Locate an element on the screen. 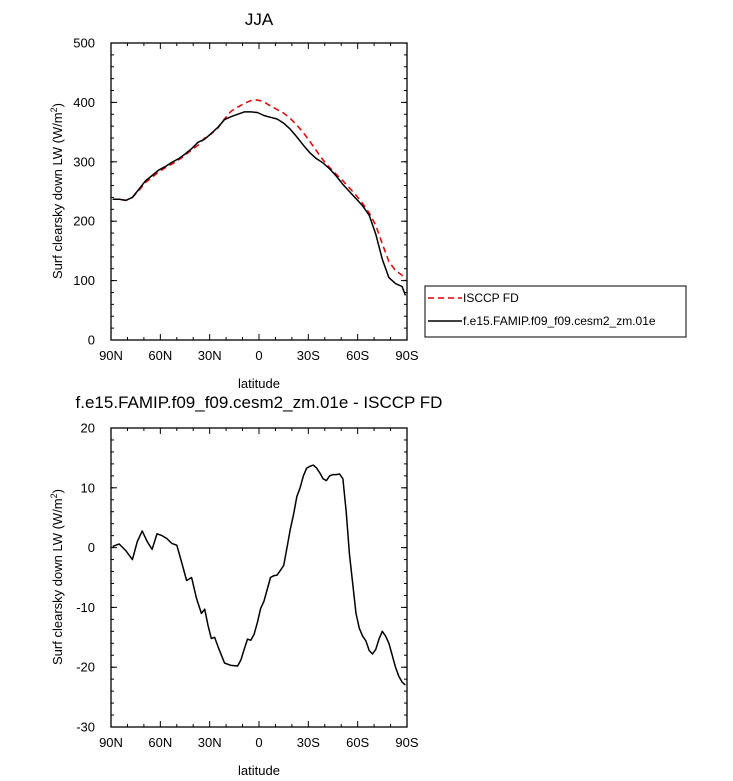 This screenshot has width=733, height=781. top-y-tick-label: 0 is located at coordinates (91, 340).